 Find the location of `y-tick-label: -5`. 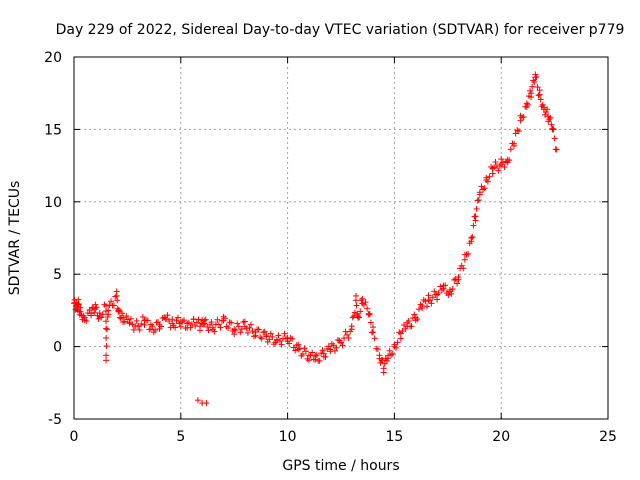

y-tick-label: -5 is located at coordinates (55, 420).